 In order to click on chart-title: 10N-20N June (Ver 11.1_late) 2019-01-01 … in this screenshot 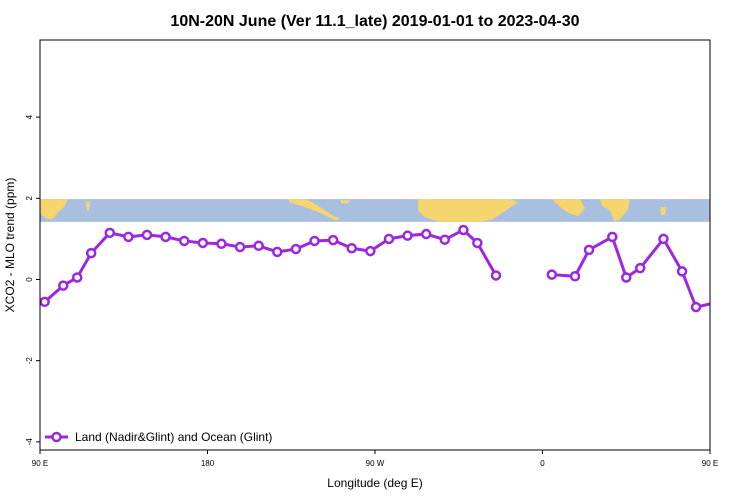, I will do `click(374, 21)`.